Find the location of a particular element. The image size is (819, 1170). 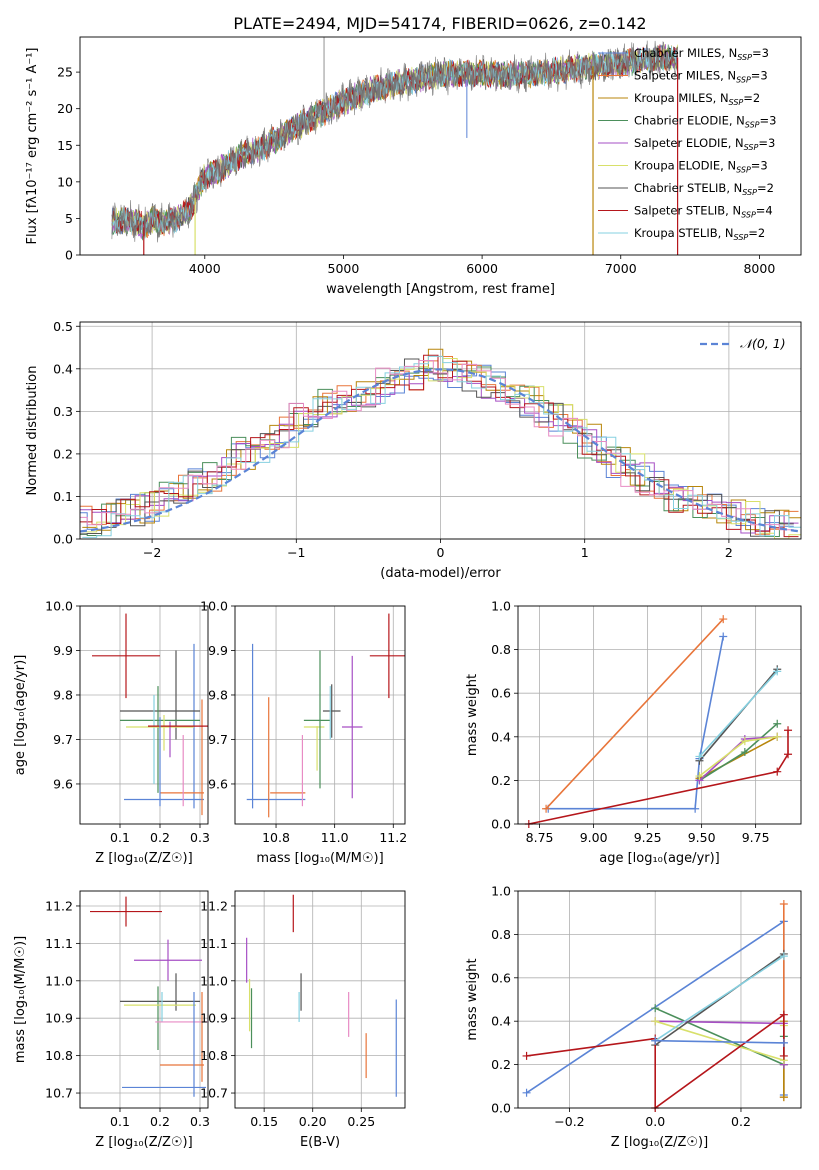

legend-text: Salpeter STELIB, N is located at coordinates (687, 211).